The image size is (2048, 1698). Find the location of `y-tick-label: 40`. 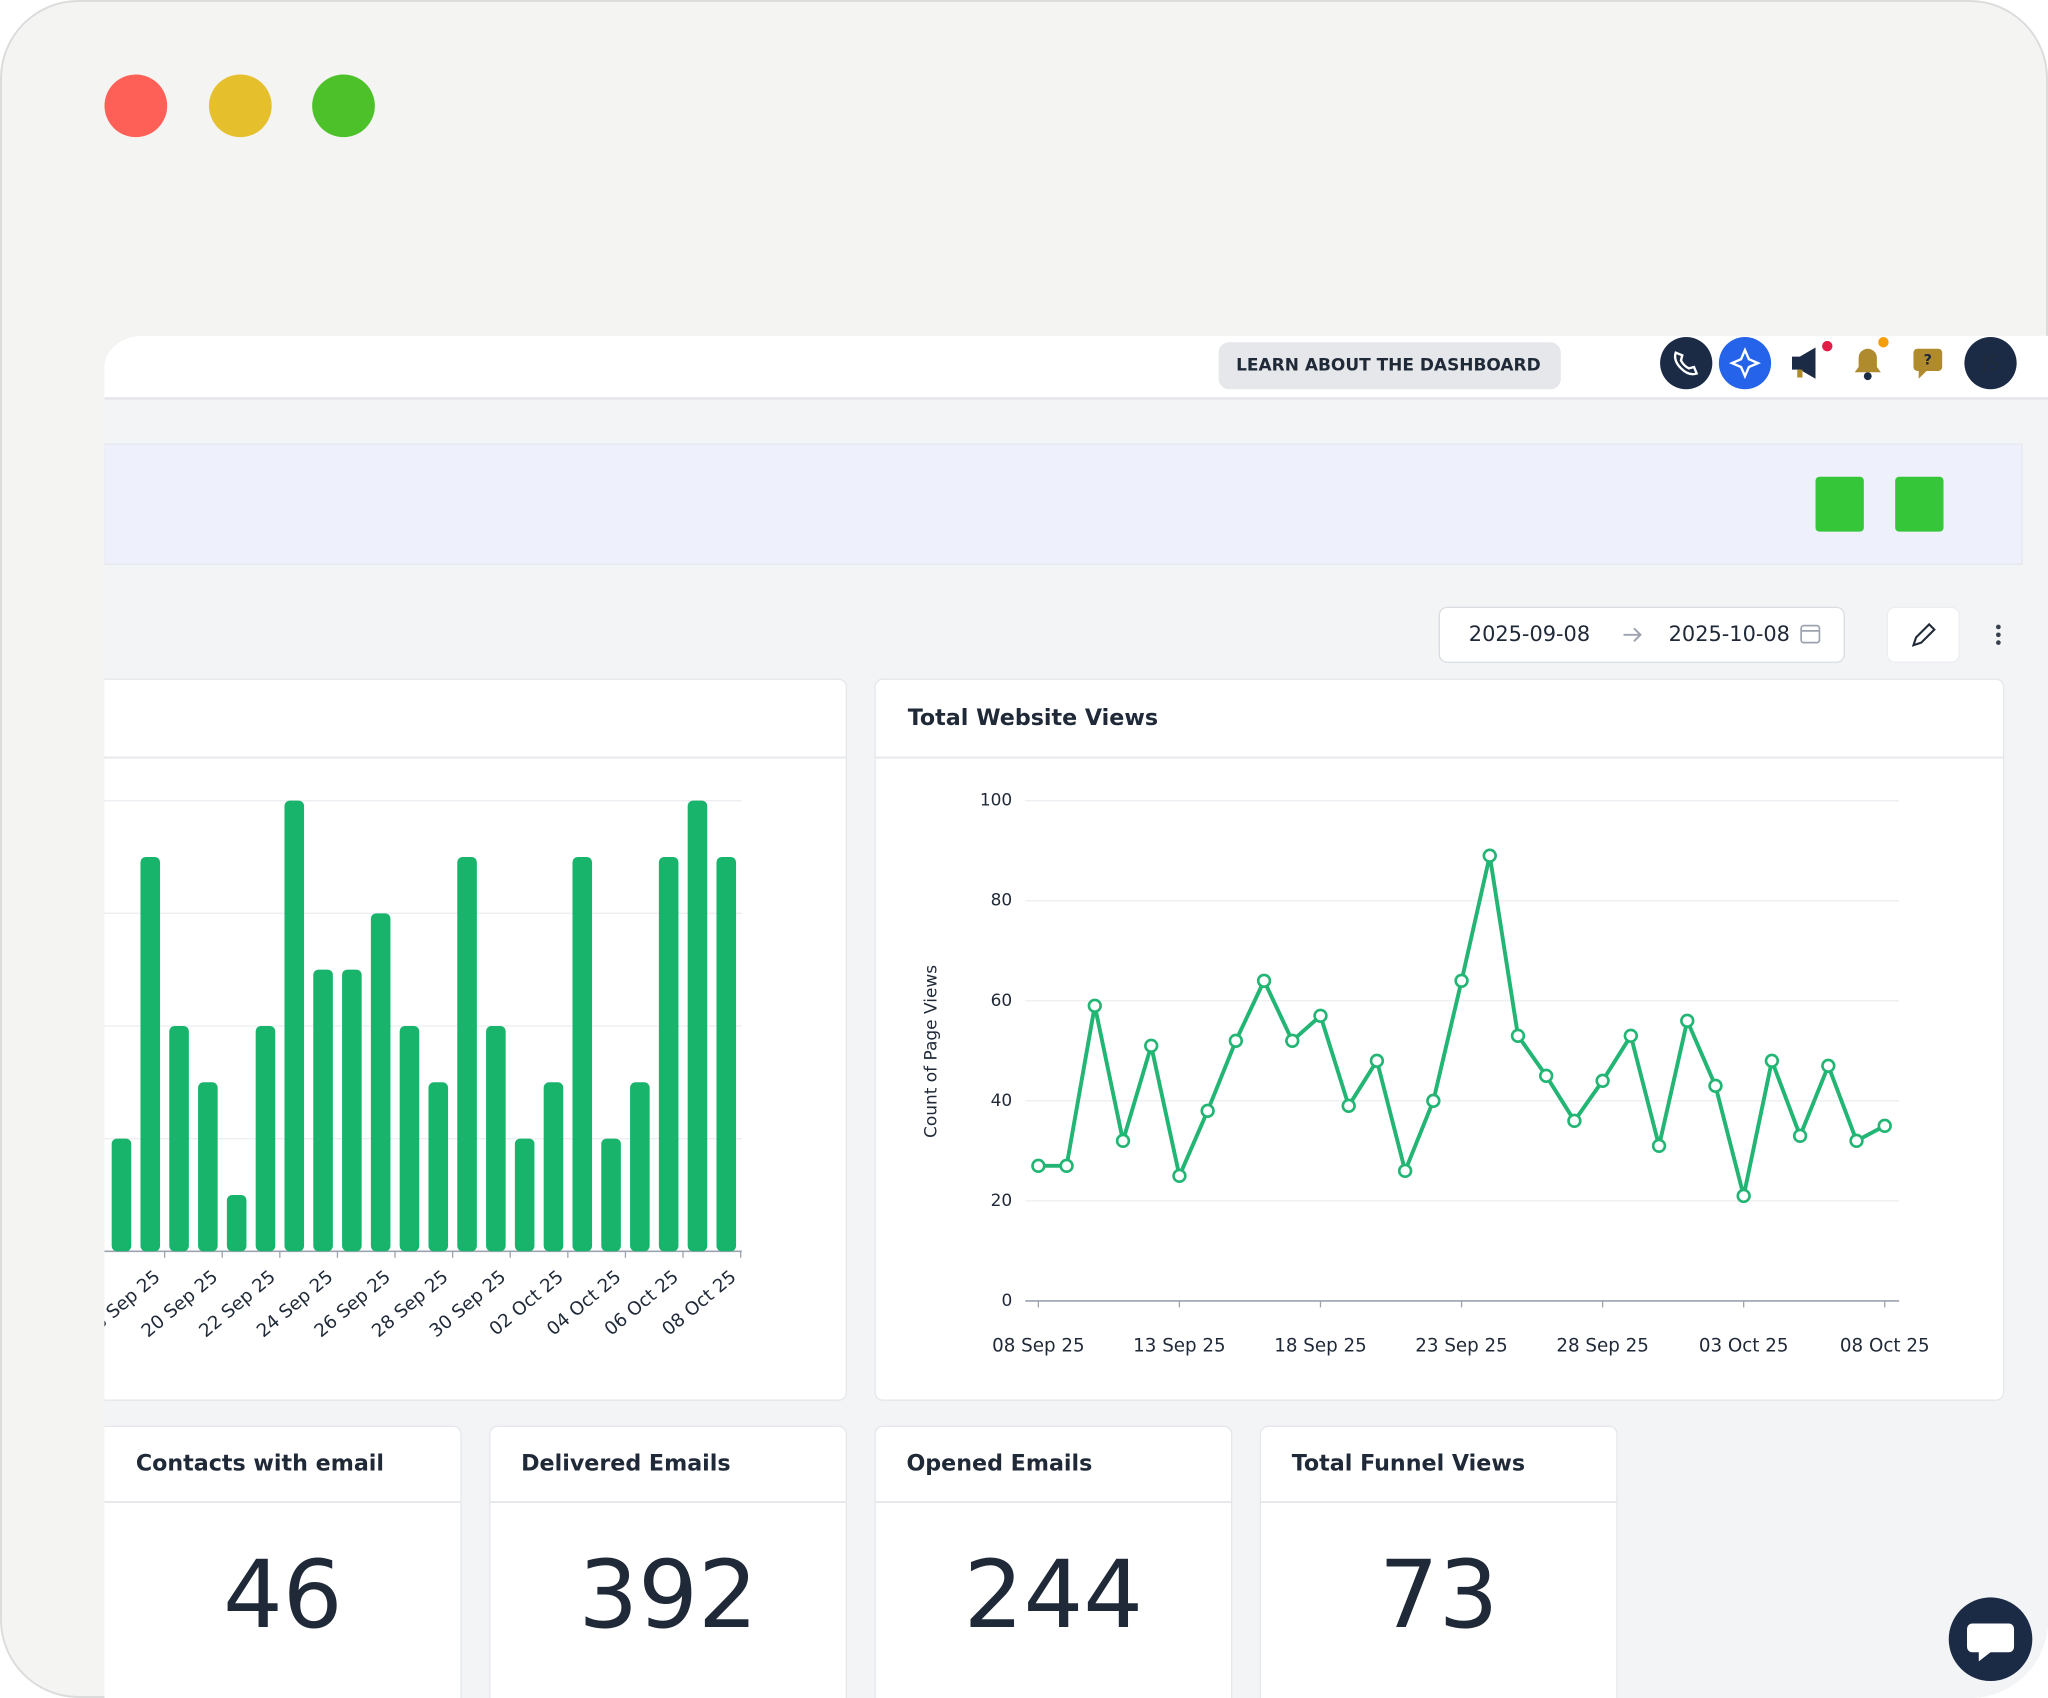

y-tick-label: 40 is located at coordinates (1002, 1101).